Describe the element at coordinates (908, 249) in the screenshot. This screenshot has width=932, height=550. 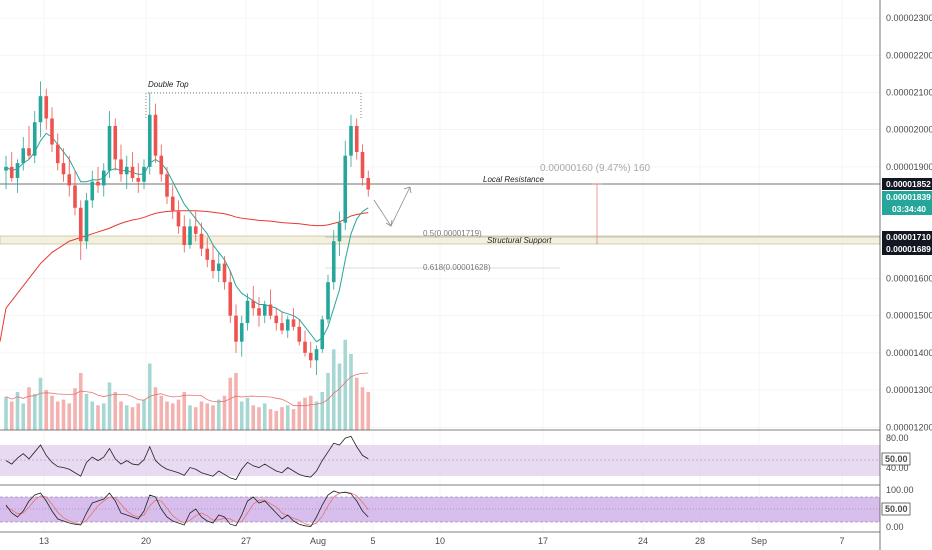
I see `support-bottom-text: 0.00001689` at that location.